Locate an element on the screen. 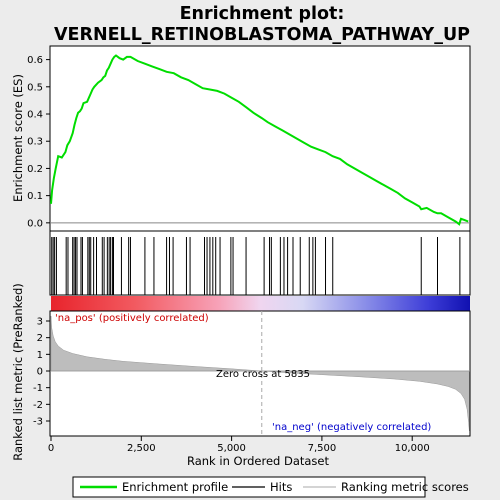  metric-y-tick-label: 2 is located at coordinates (40, 338).